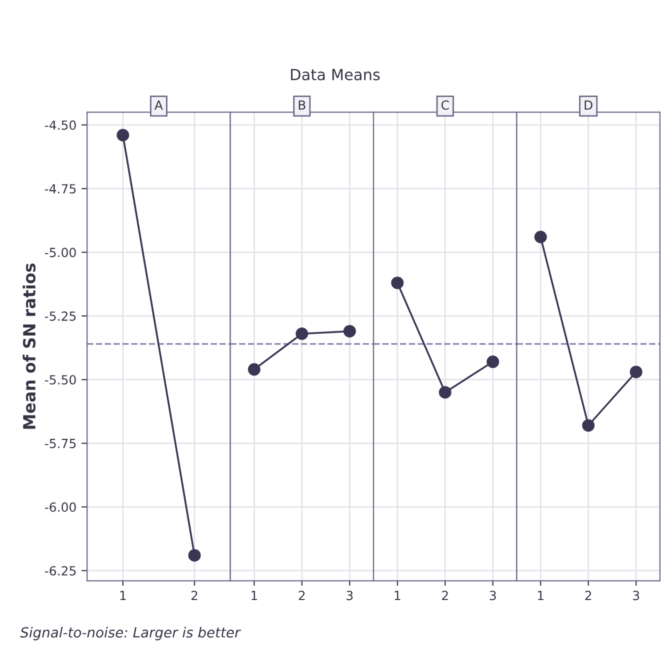 This screenshot has width=670, height=660. Describe the element at coordinates (60, 125) in the screenshot. I see `y-tick-label: -4.50` at that location.